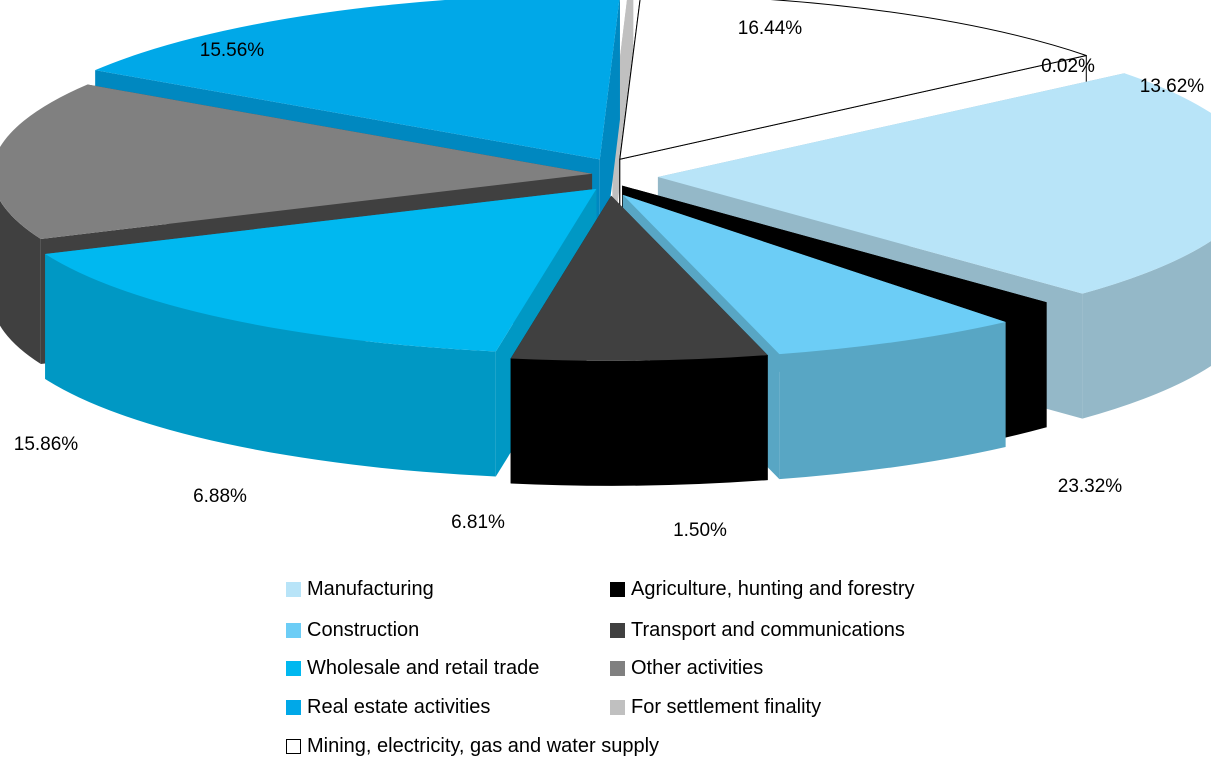 This screenshot has width=1211, height=758. What do you see at coordinates (770, 28) in the screenshot?
I see `data-label-real-estate-activities: 16.44%` at bounding box center [770, 28].